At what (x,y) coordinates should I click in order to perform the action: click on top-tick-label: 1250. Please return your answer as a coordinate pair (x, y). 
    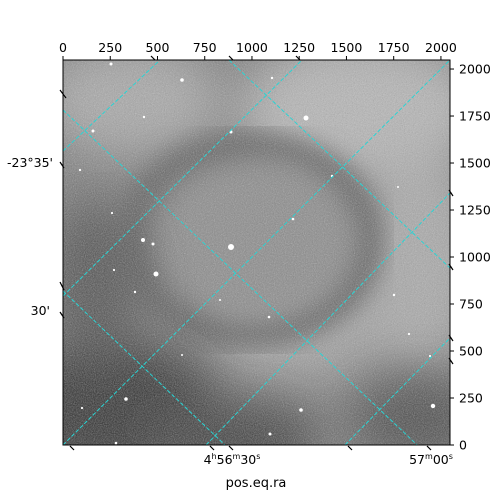
    Looking at the image, I should click on (299, 47).